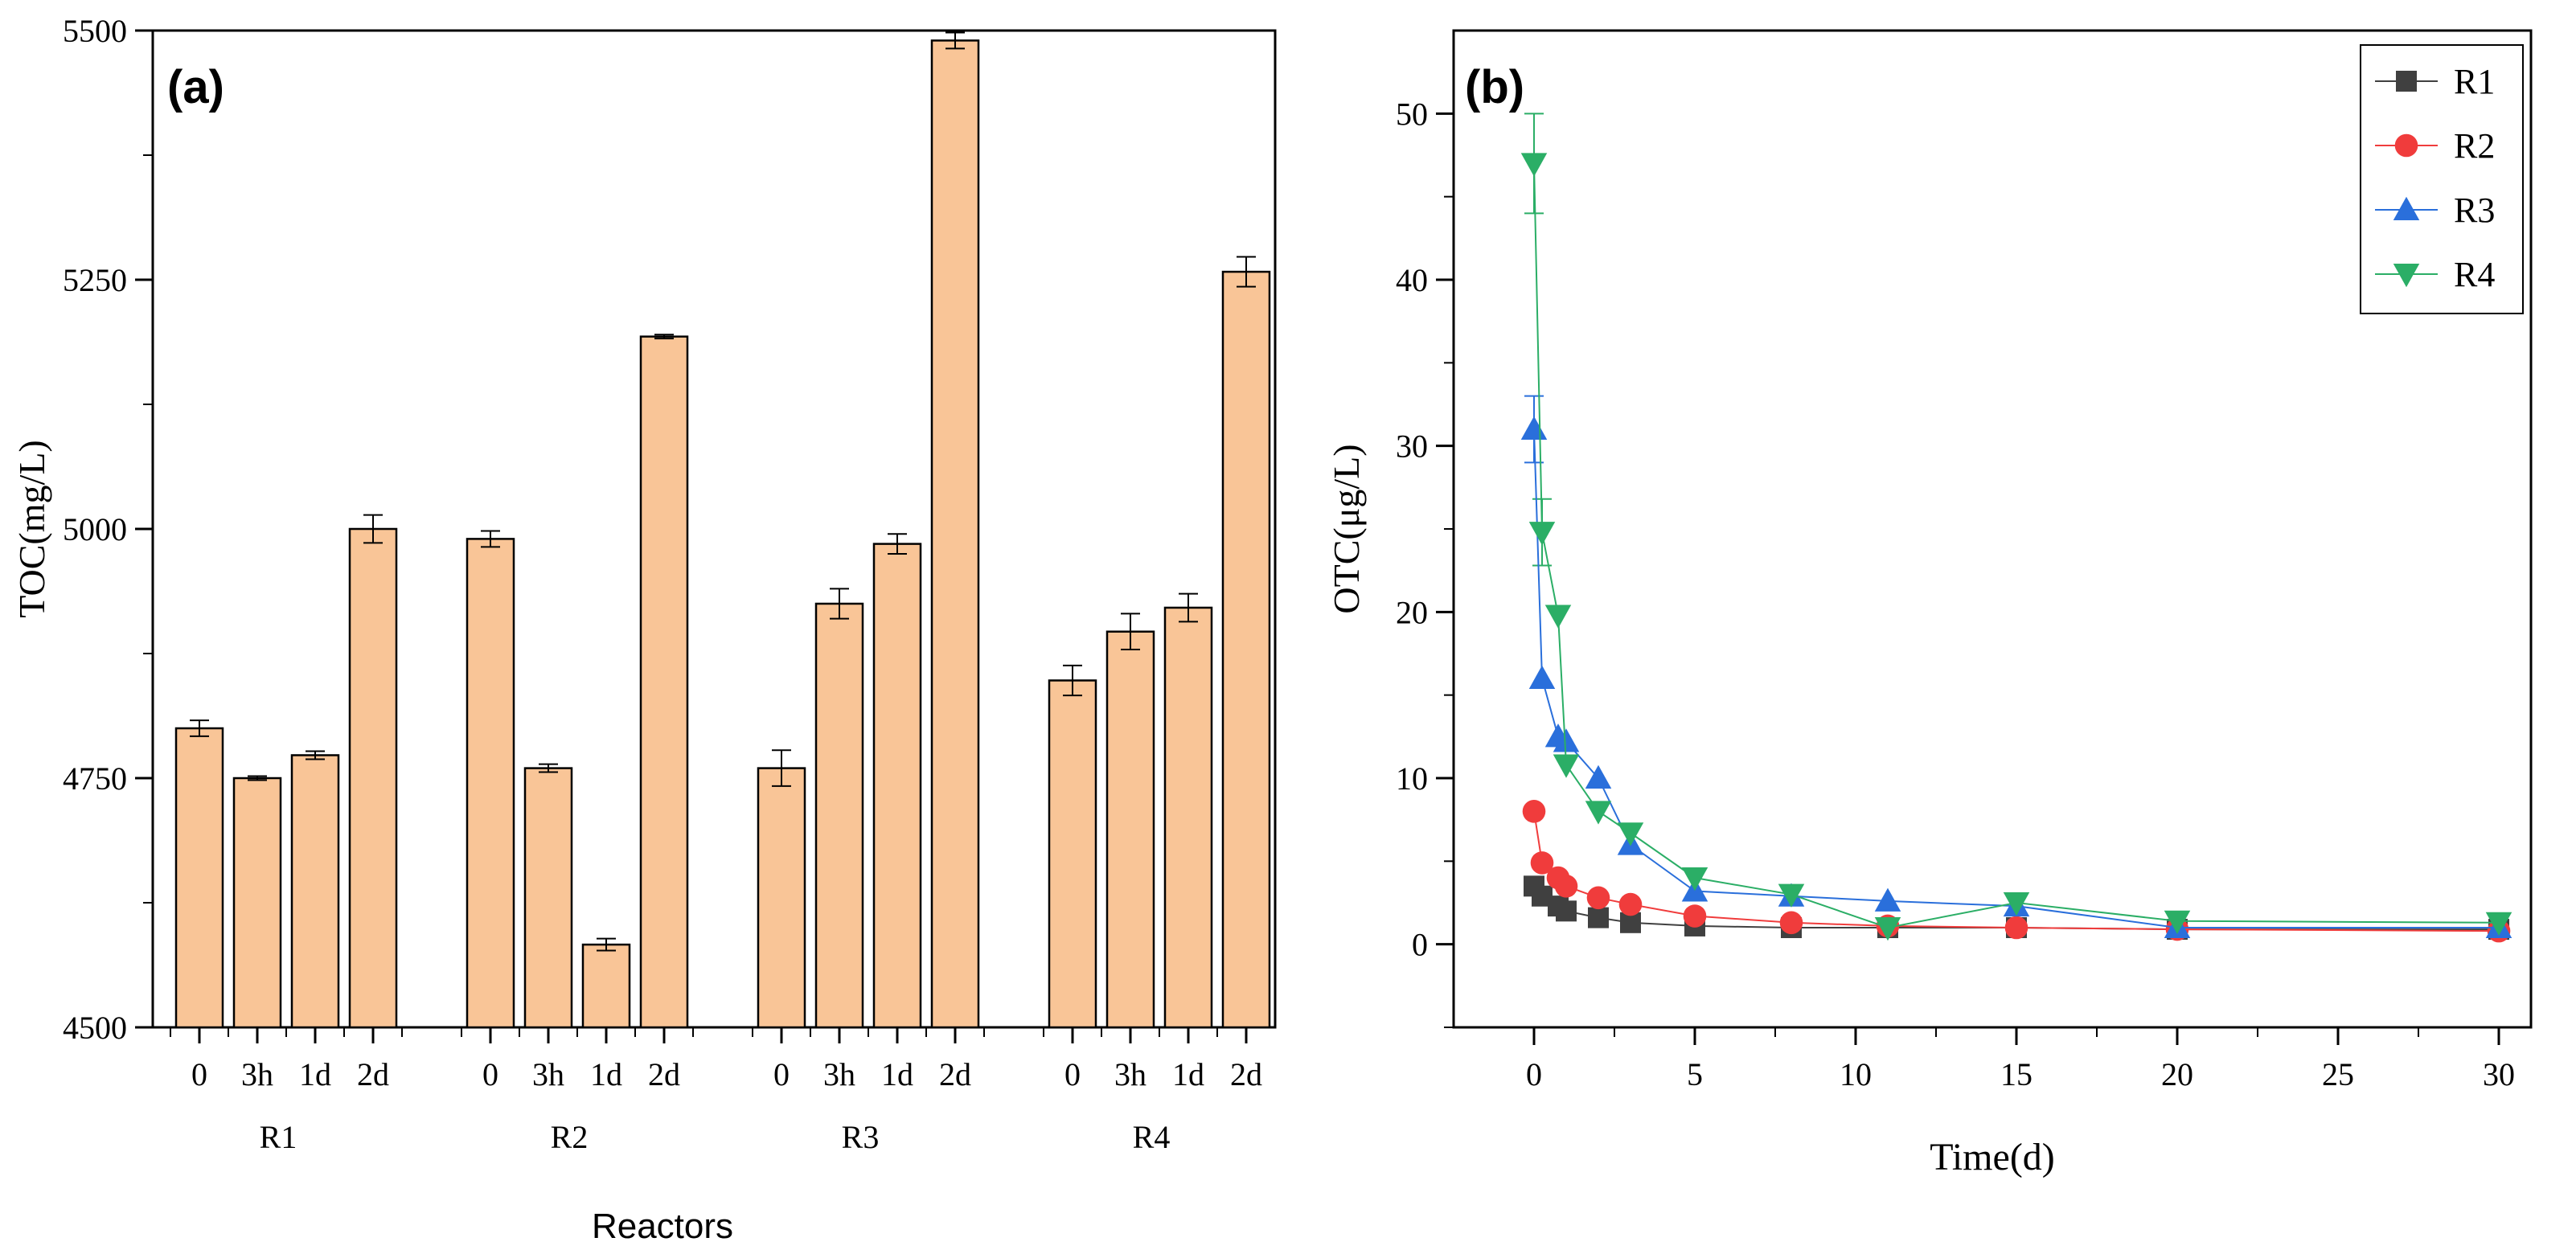 The width and height of the screenshot is (2576, 1250). Describe the element at coordinates (95, 1028) in the screenshot. I see `y-tick-label: 4500` at that location.